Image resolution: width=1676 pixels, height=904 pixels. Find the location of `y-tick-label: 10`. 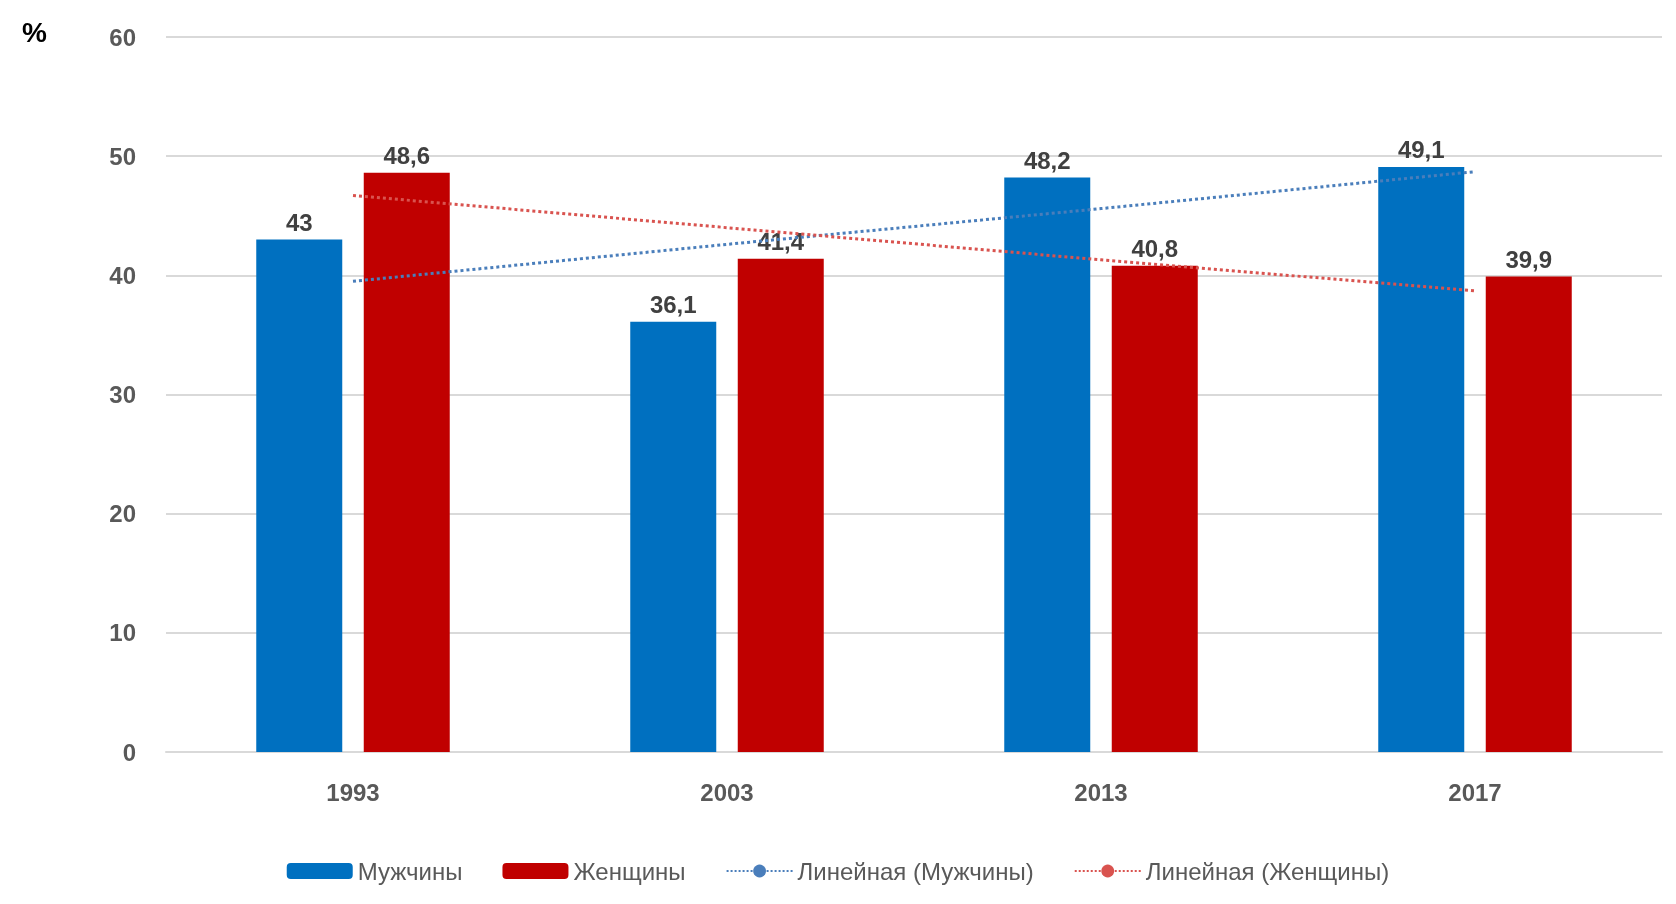

y-tick-label: 10 is located at coordinates (122, 633).